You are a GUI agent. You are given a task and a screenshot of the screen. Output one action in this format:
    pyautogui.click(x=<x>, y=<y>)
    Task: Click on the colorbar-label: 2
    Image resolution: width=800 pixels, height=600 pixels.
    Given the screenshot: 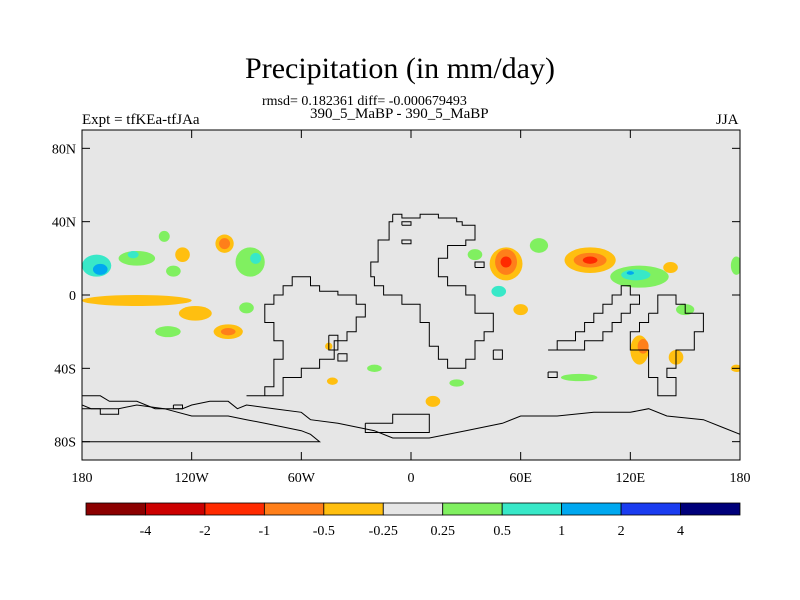 What is the action you would take?
    pyautogui.click(x=621, y=531)
    